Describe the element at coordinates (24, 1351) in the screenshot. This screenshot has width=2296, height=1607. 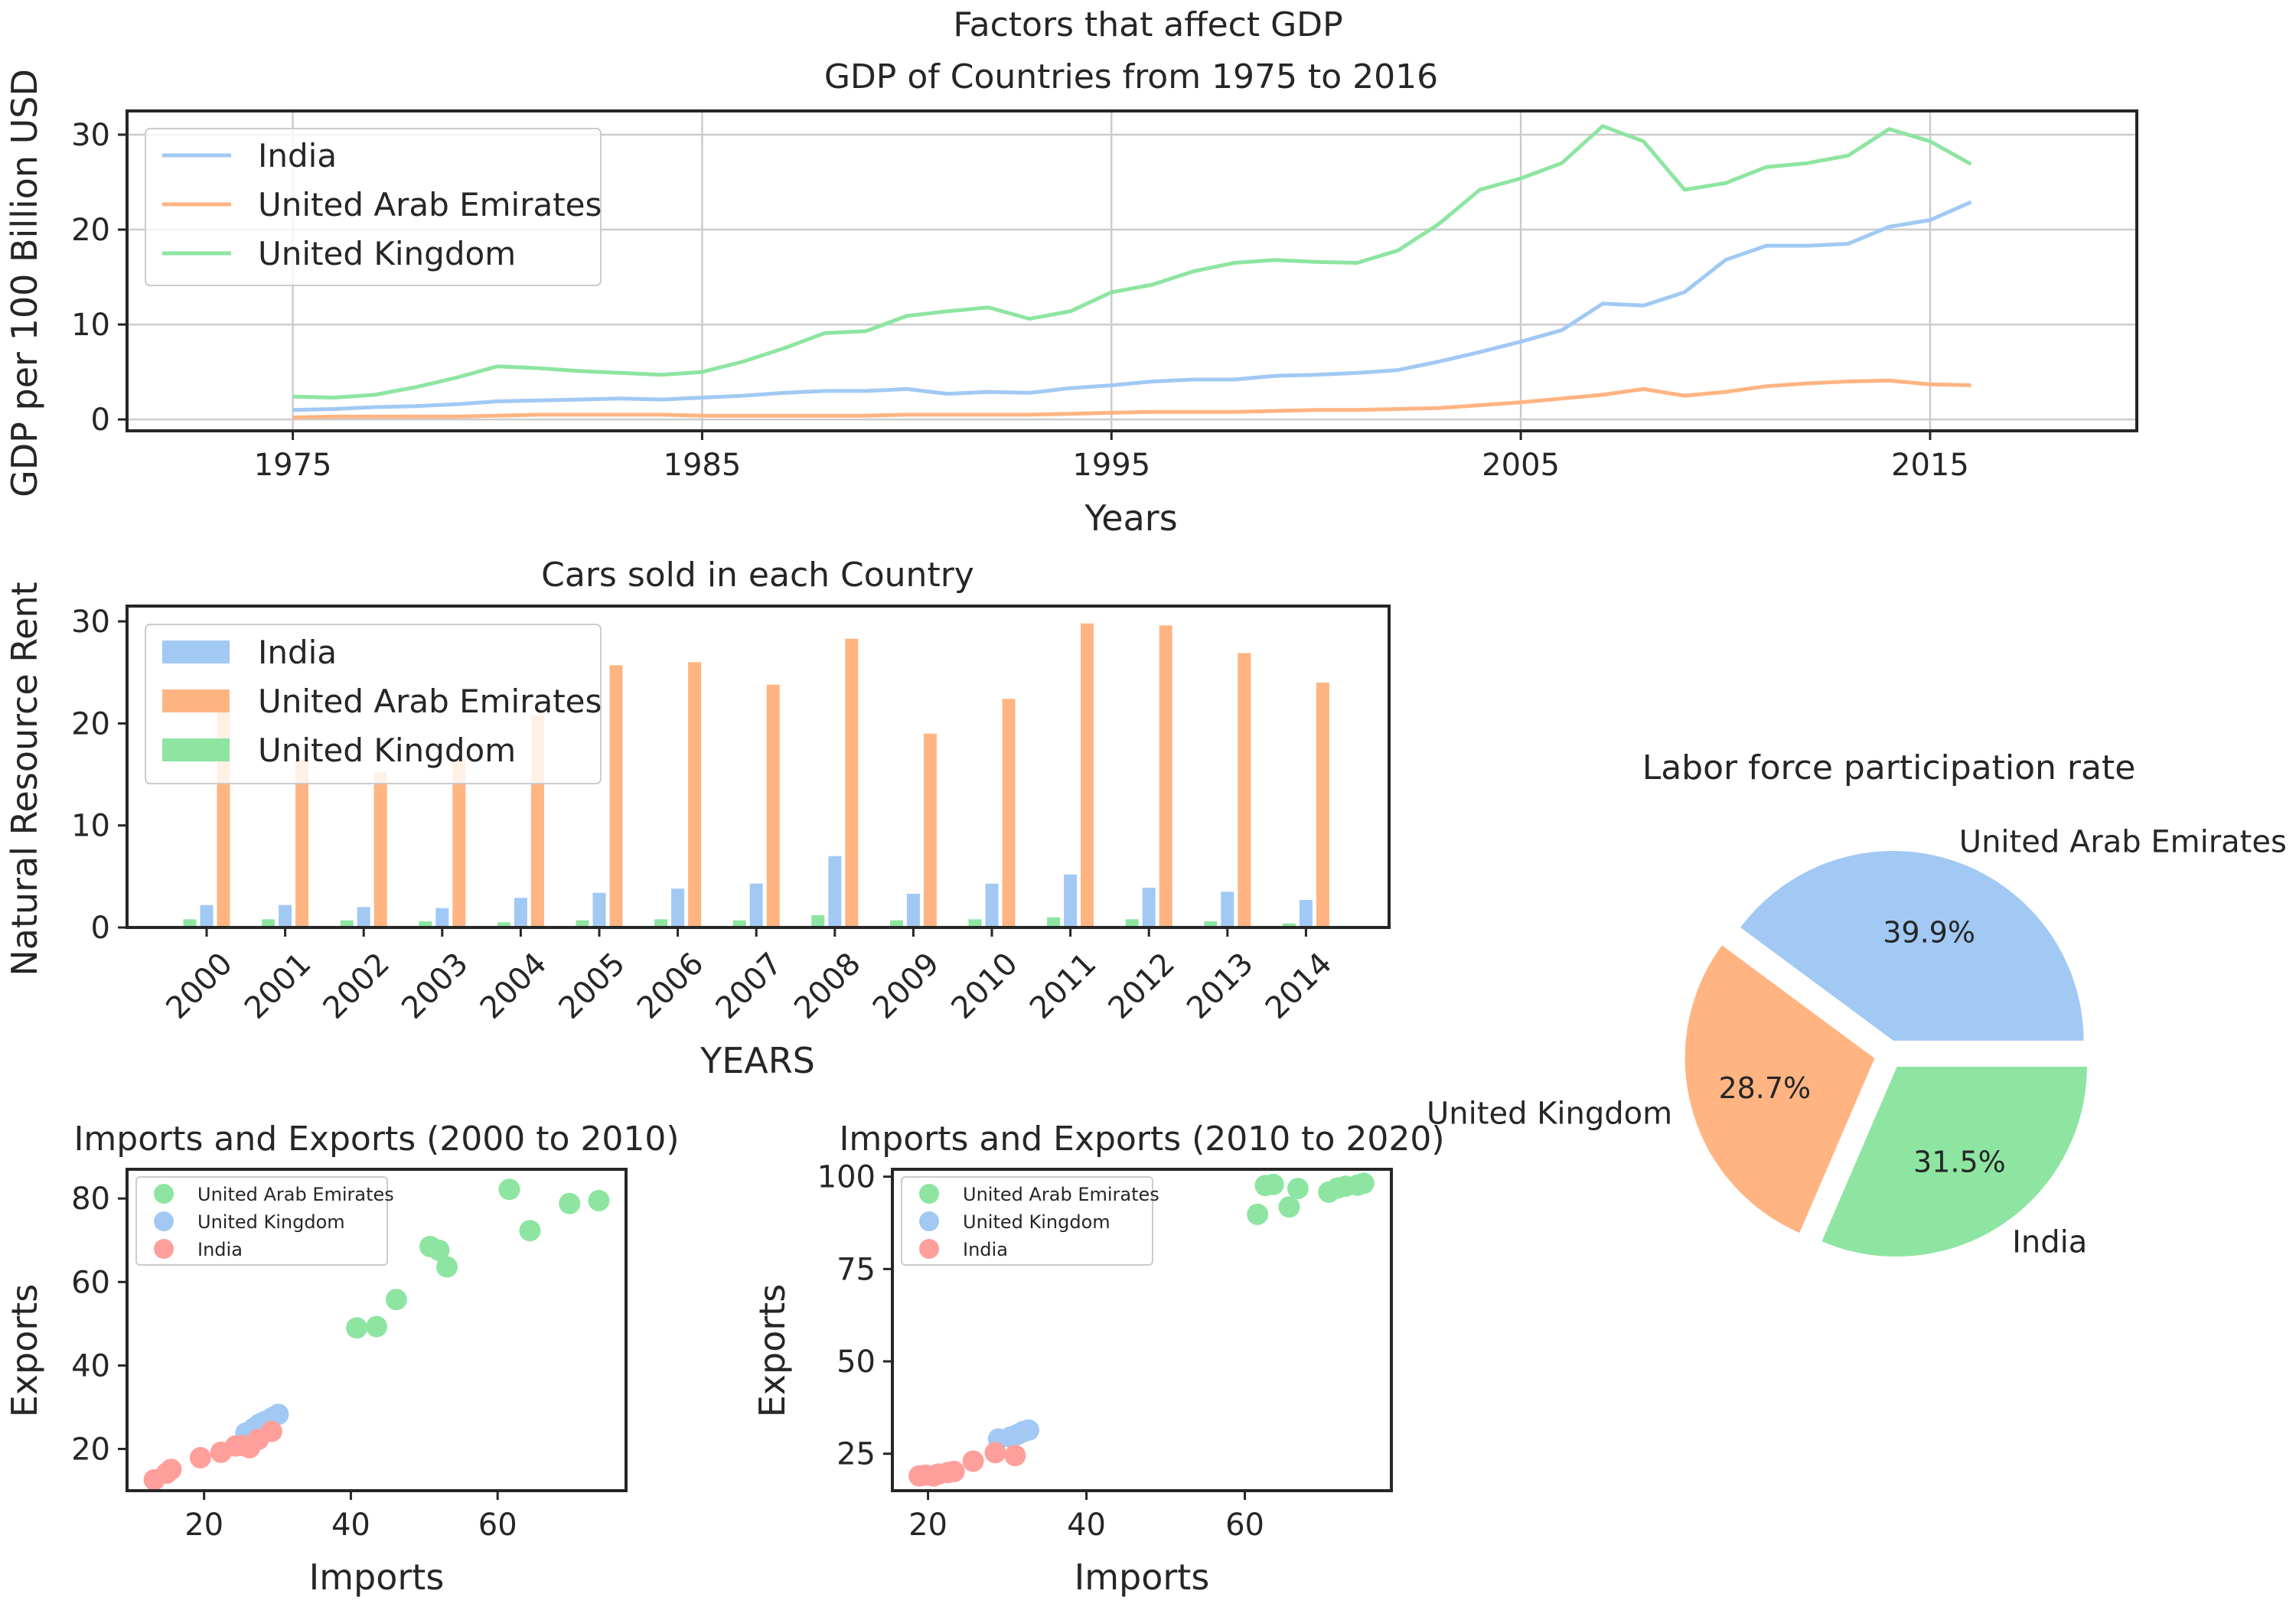
I see `scatter1-y-label: Exports` at that location.